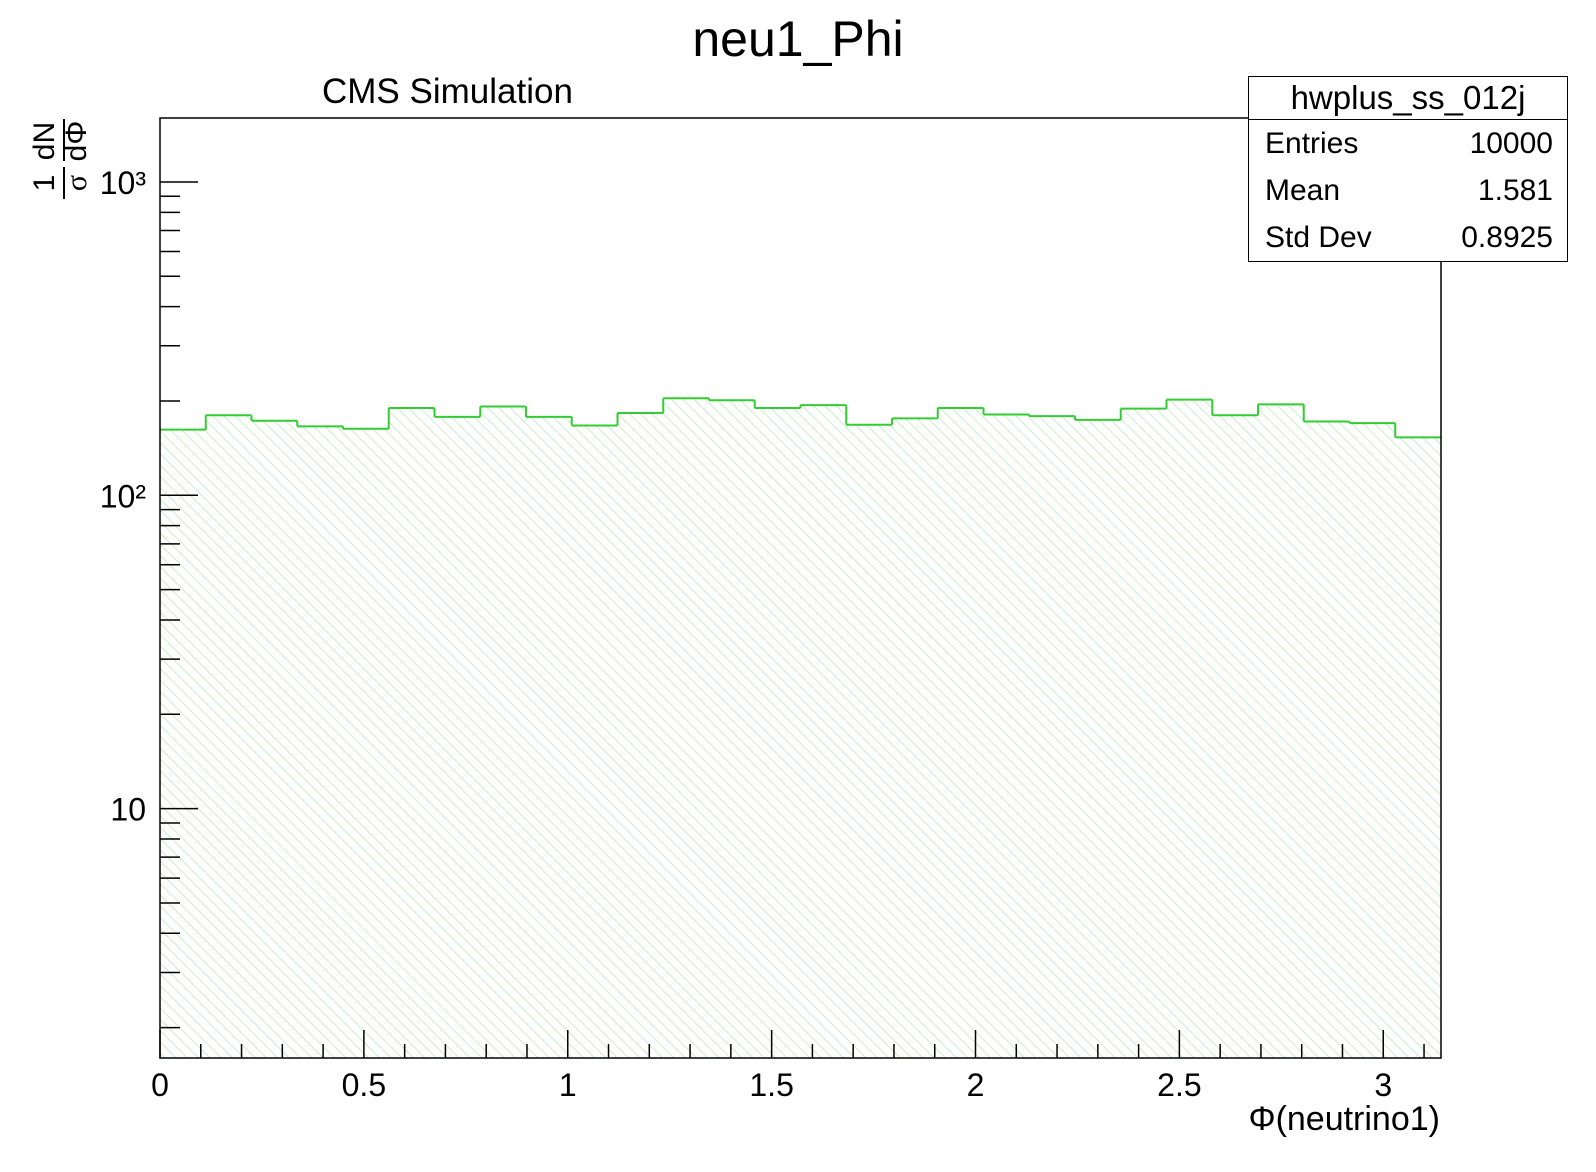 The width and height of the screenshot is (1596, 1172). What do you see at coordinates (447, 91) in the screenshot?
I see `cms-simulation-label: CMS Simulation` at bounding box center [447, 91].